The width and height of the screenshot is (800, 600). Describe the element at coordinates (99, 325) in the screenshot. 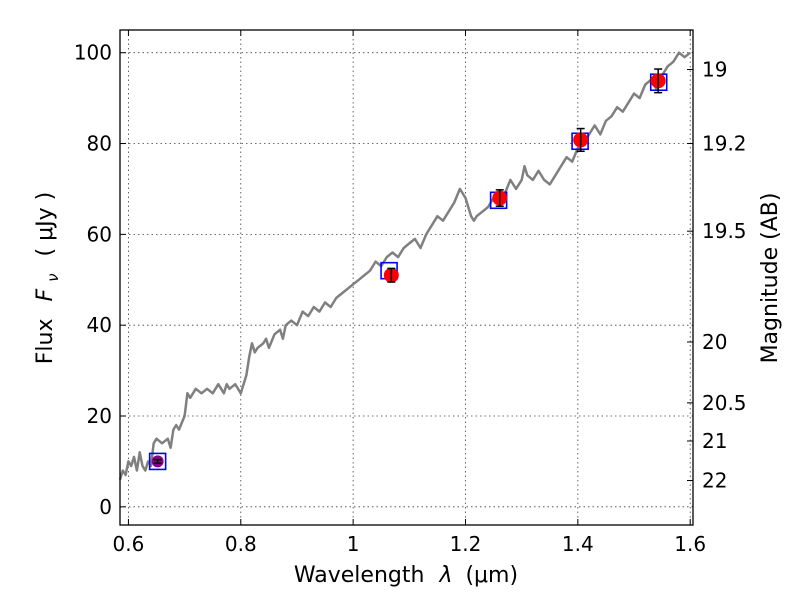

I see `y-tick-label: 40` at that location.